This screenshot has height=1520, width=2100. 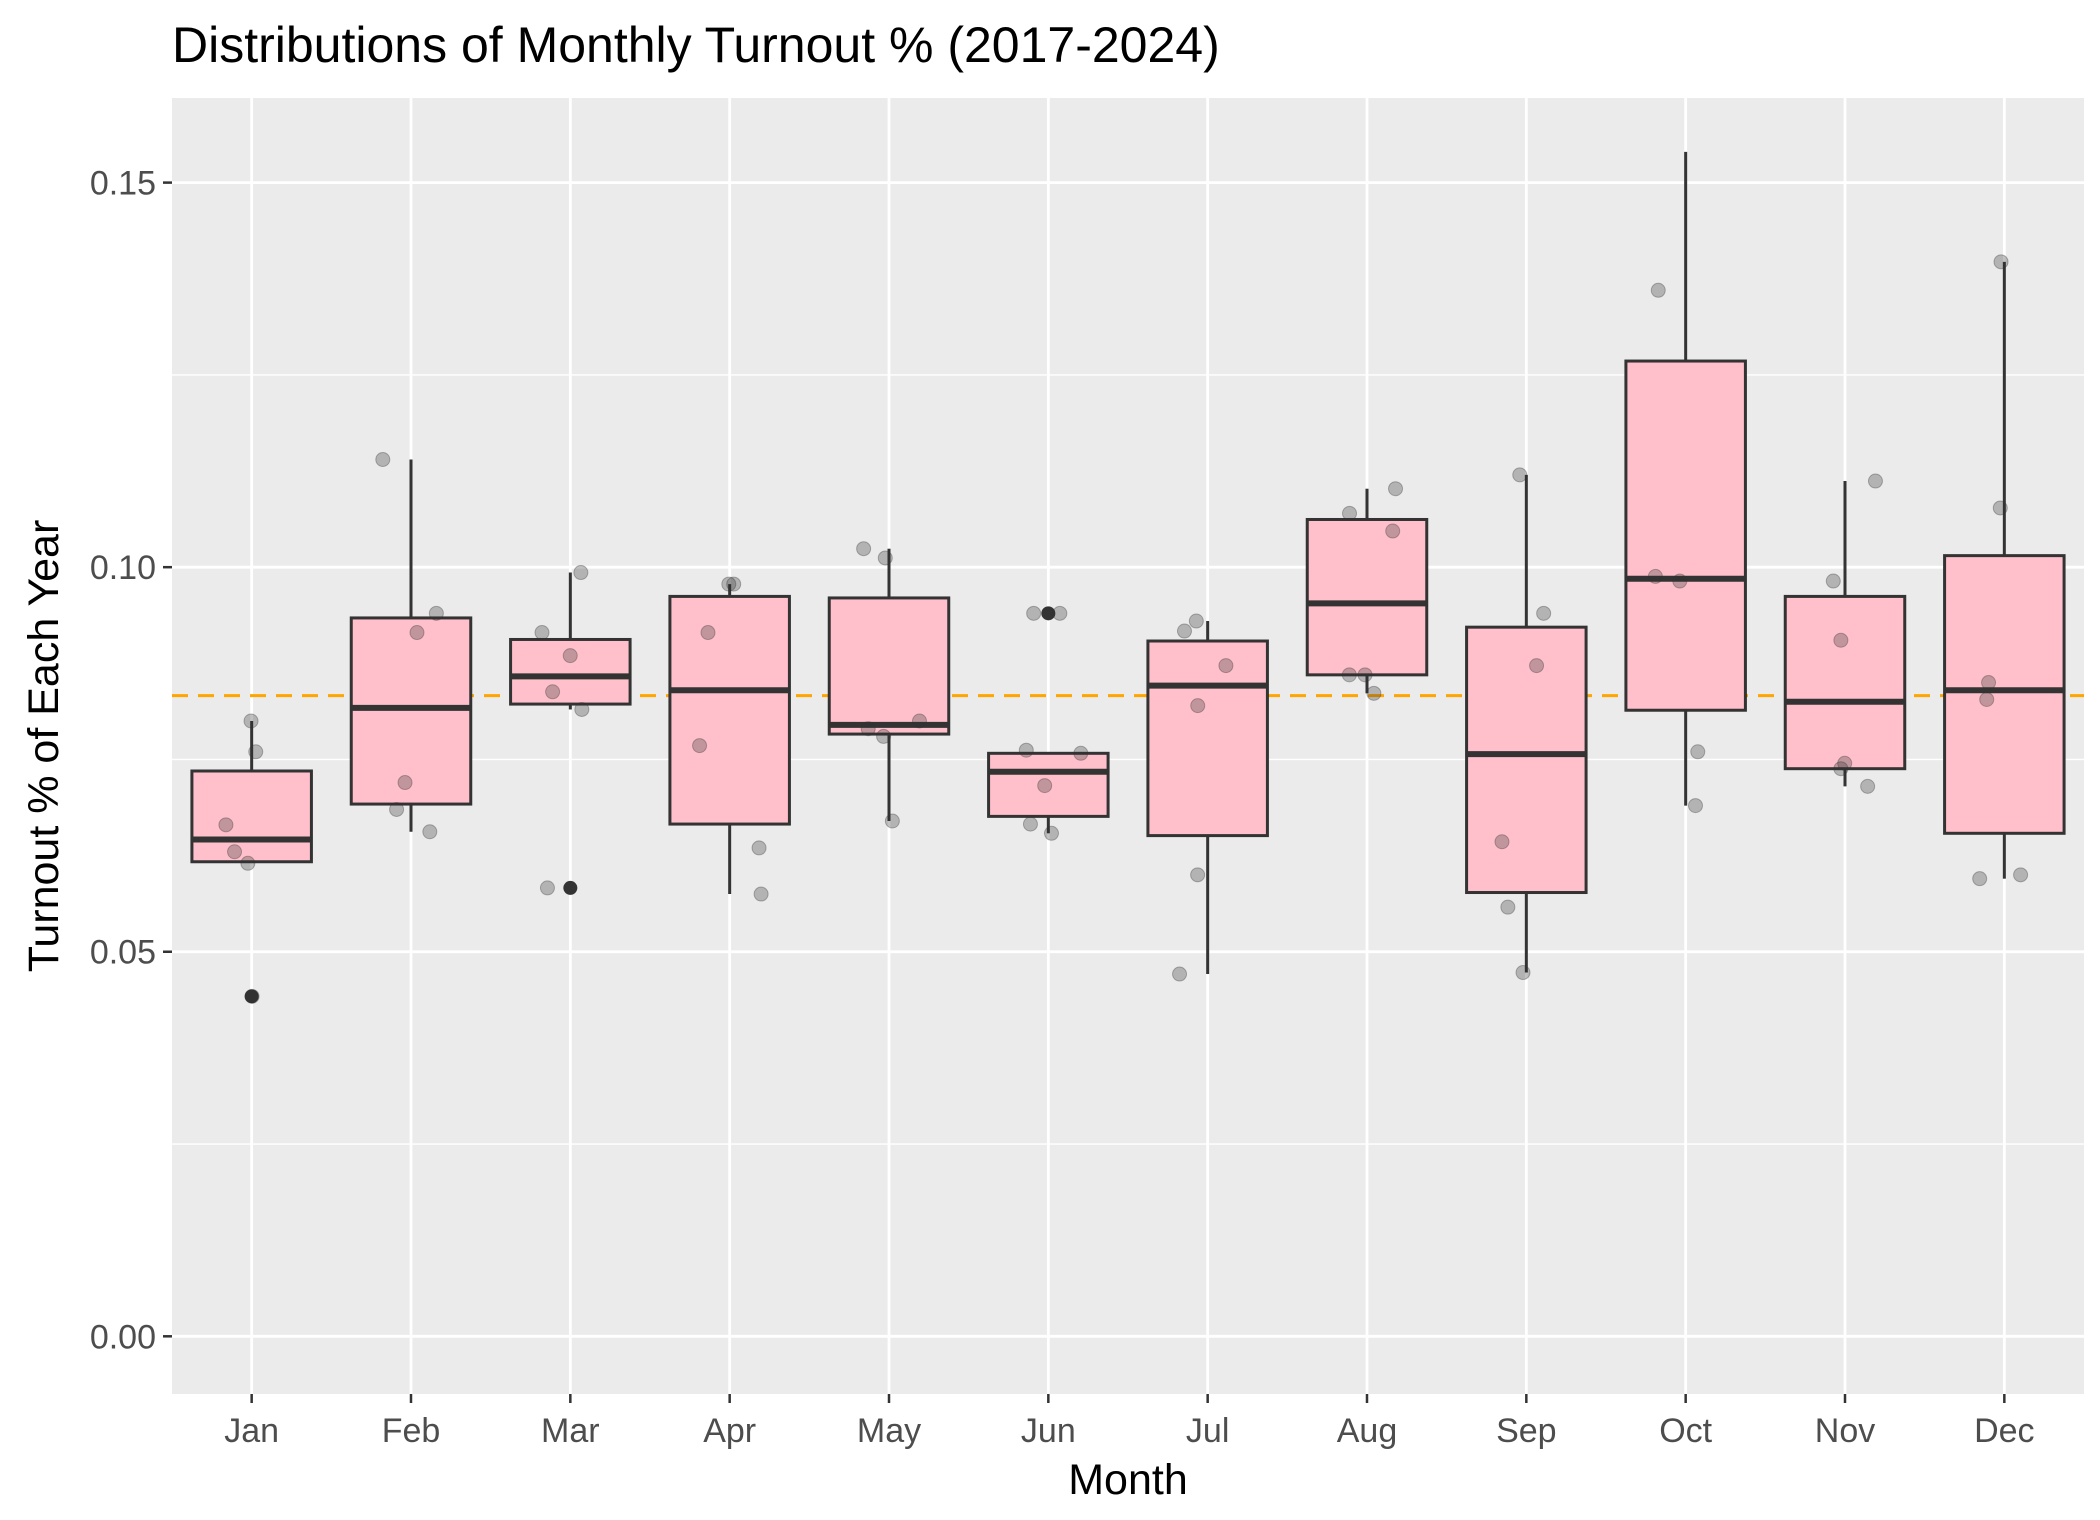 I want to click on box-sep, so click(x=1526, y=723).